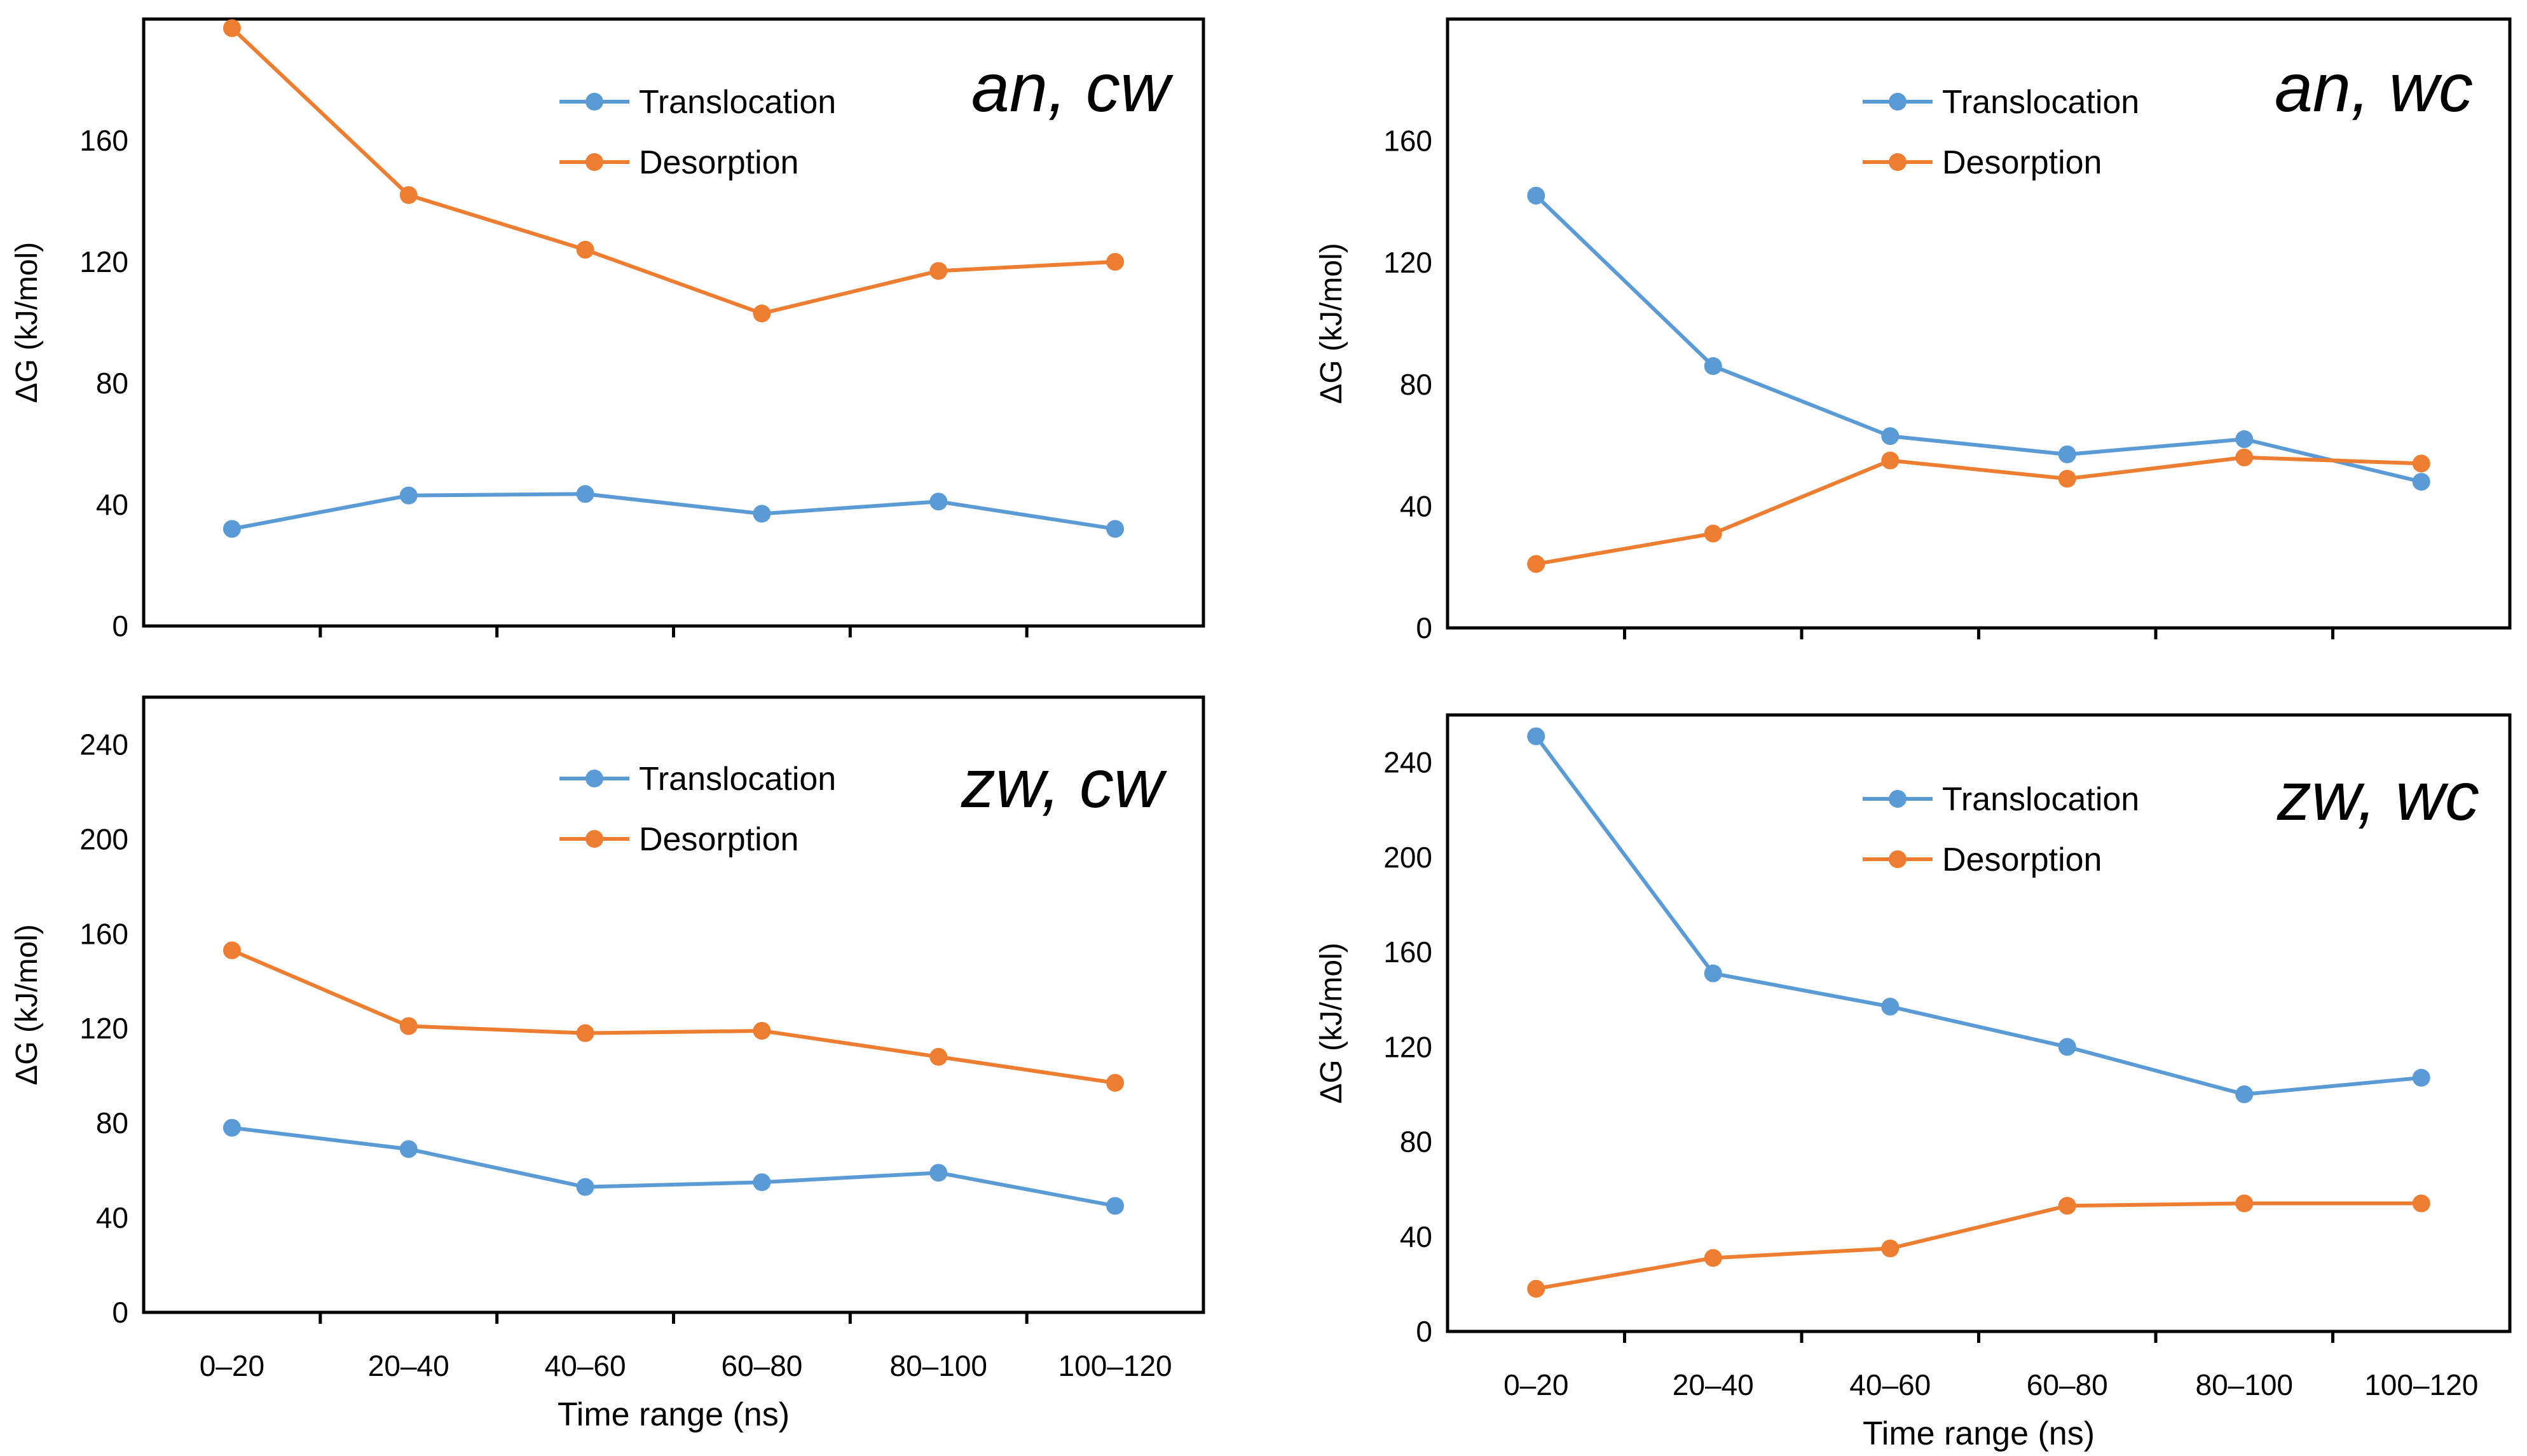 This screenshot has height=1456, width=2527. Describe the element at coordinates (1064, 783) in the screenshot. I see `panel-title: zw, cw` at that location.